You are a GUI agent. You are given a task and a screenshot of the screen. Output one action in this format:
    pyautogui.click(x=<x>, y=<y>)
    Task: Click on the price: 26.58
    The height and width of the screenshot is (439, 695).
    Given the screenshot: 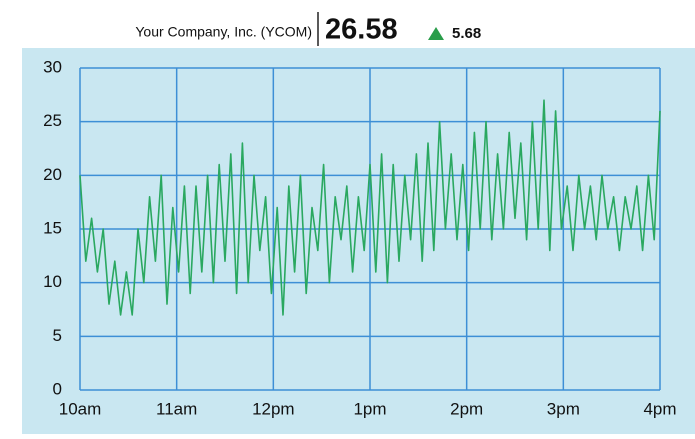 What is the action you would take?
    pyautogui.click(x=361, y=30)
    